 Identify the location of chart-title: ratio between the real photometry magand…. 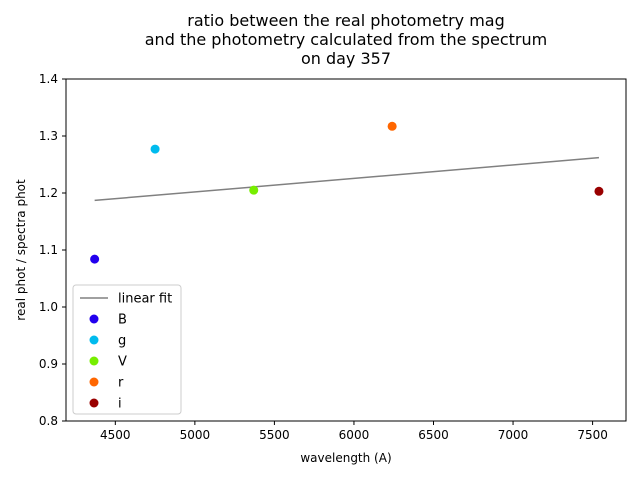
(346, 39).